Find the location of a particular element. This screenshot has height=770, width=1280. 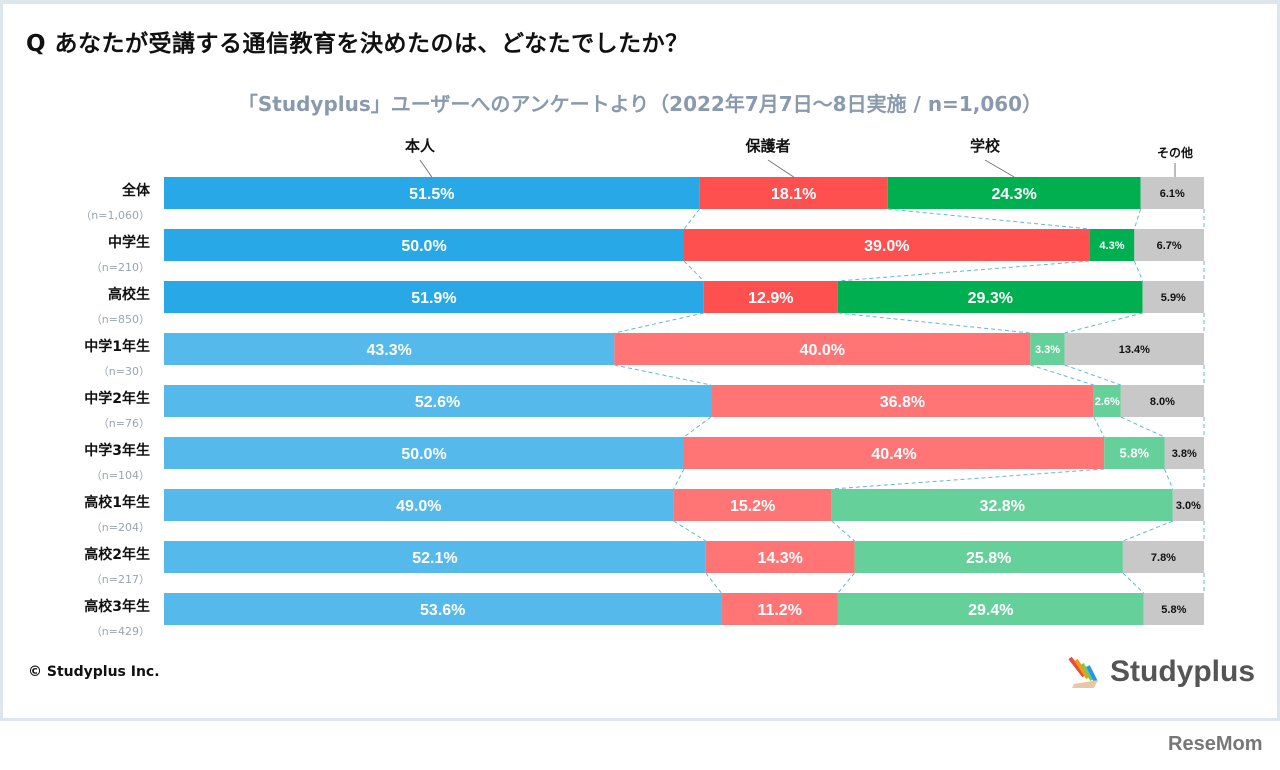

data-label: 3.3% is located at coordinates (1047, 350).